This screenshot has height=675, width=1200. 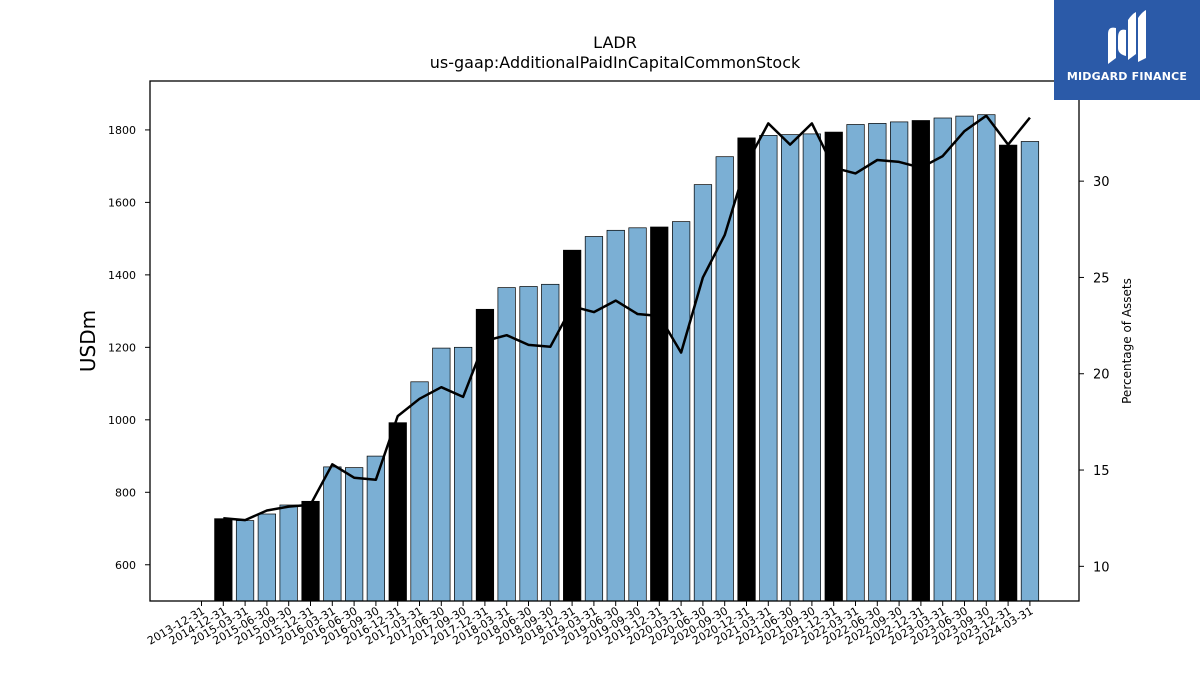 I want to click on chart-title: LADR, so click(x=615, y=42).